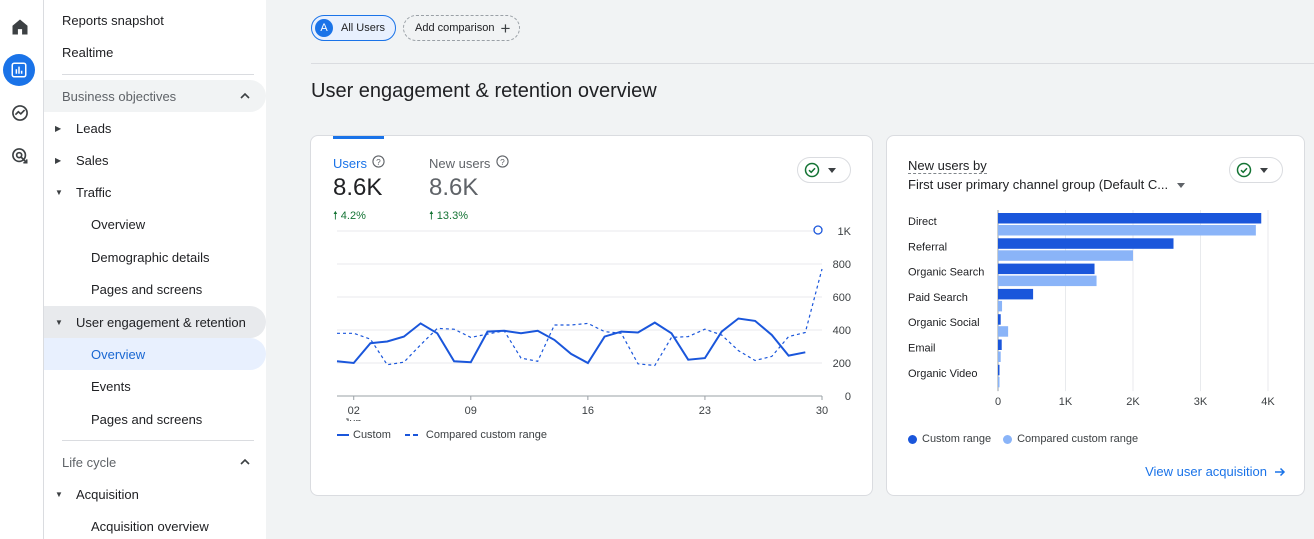 This screenshot has width=1314, height=539. What do you see at coordinates (1268, 402) in the screenshot?
I see `x-tick-label: 4K` at bounding box center [1268, 402].